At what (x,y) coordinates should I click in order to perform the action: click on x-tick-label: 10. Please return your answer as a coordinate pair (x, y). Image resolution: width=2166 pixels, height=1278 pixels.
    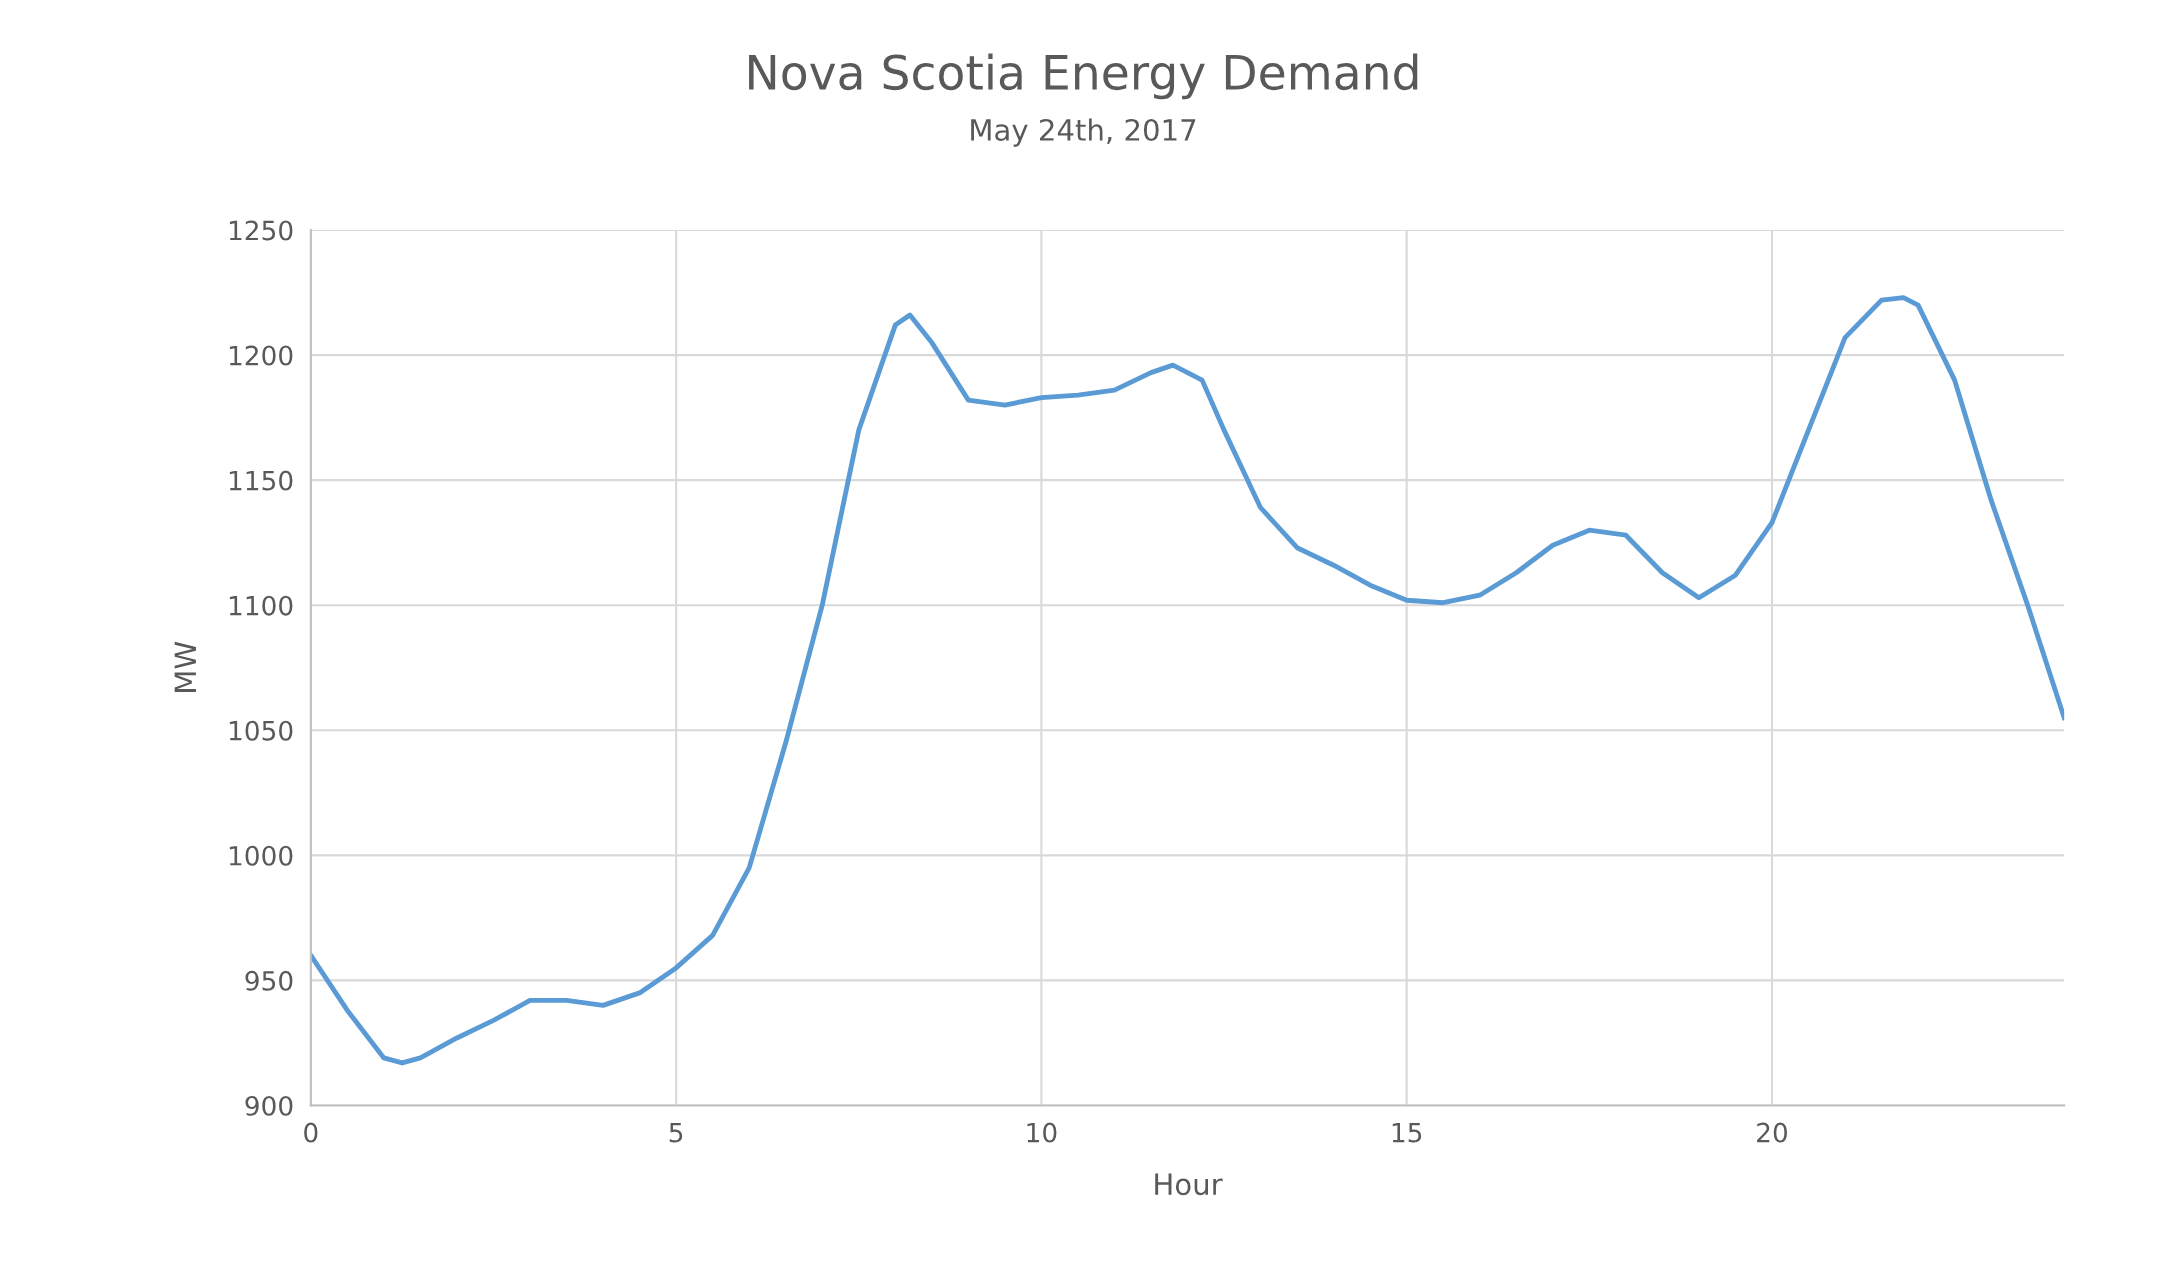
    Looking at the image, I should click on (1042, 1132).